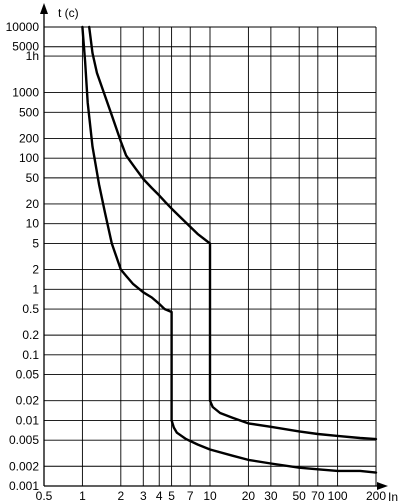 The width and height of the screenshot is (400, 504). I want to click on x-tick-label: 70, so click(318, 496).